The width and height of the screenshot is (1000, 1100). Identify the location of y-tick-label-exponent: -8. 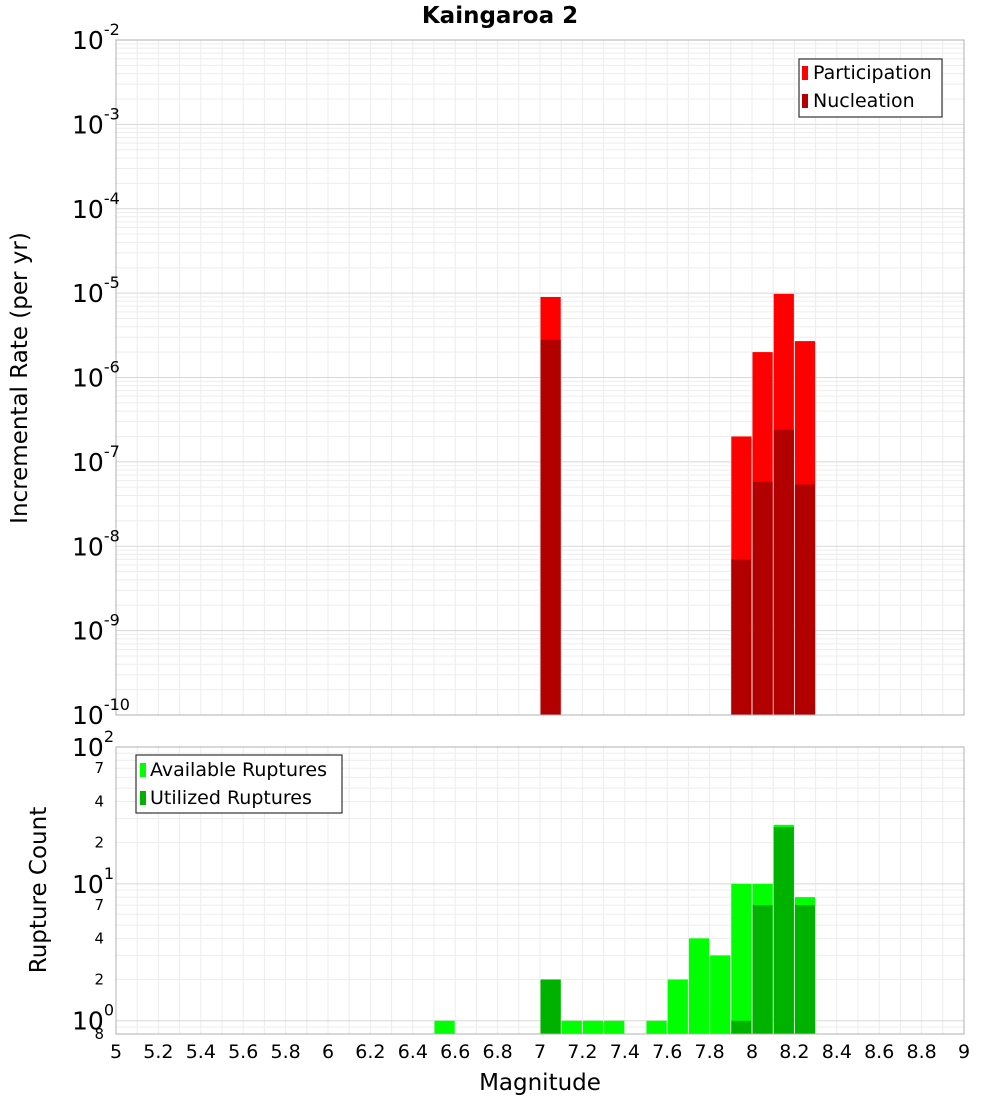
(112, 535).